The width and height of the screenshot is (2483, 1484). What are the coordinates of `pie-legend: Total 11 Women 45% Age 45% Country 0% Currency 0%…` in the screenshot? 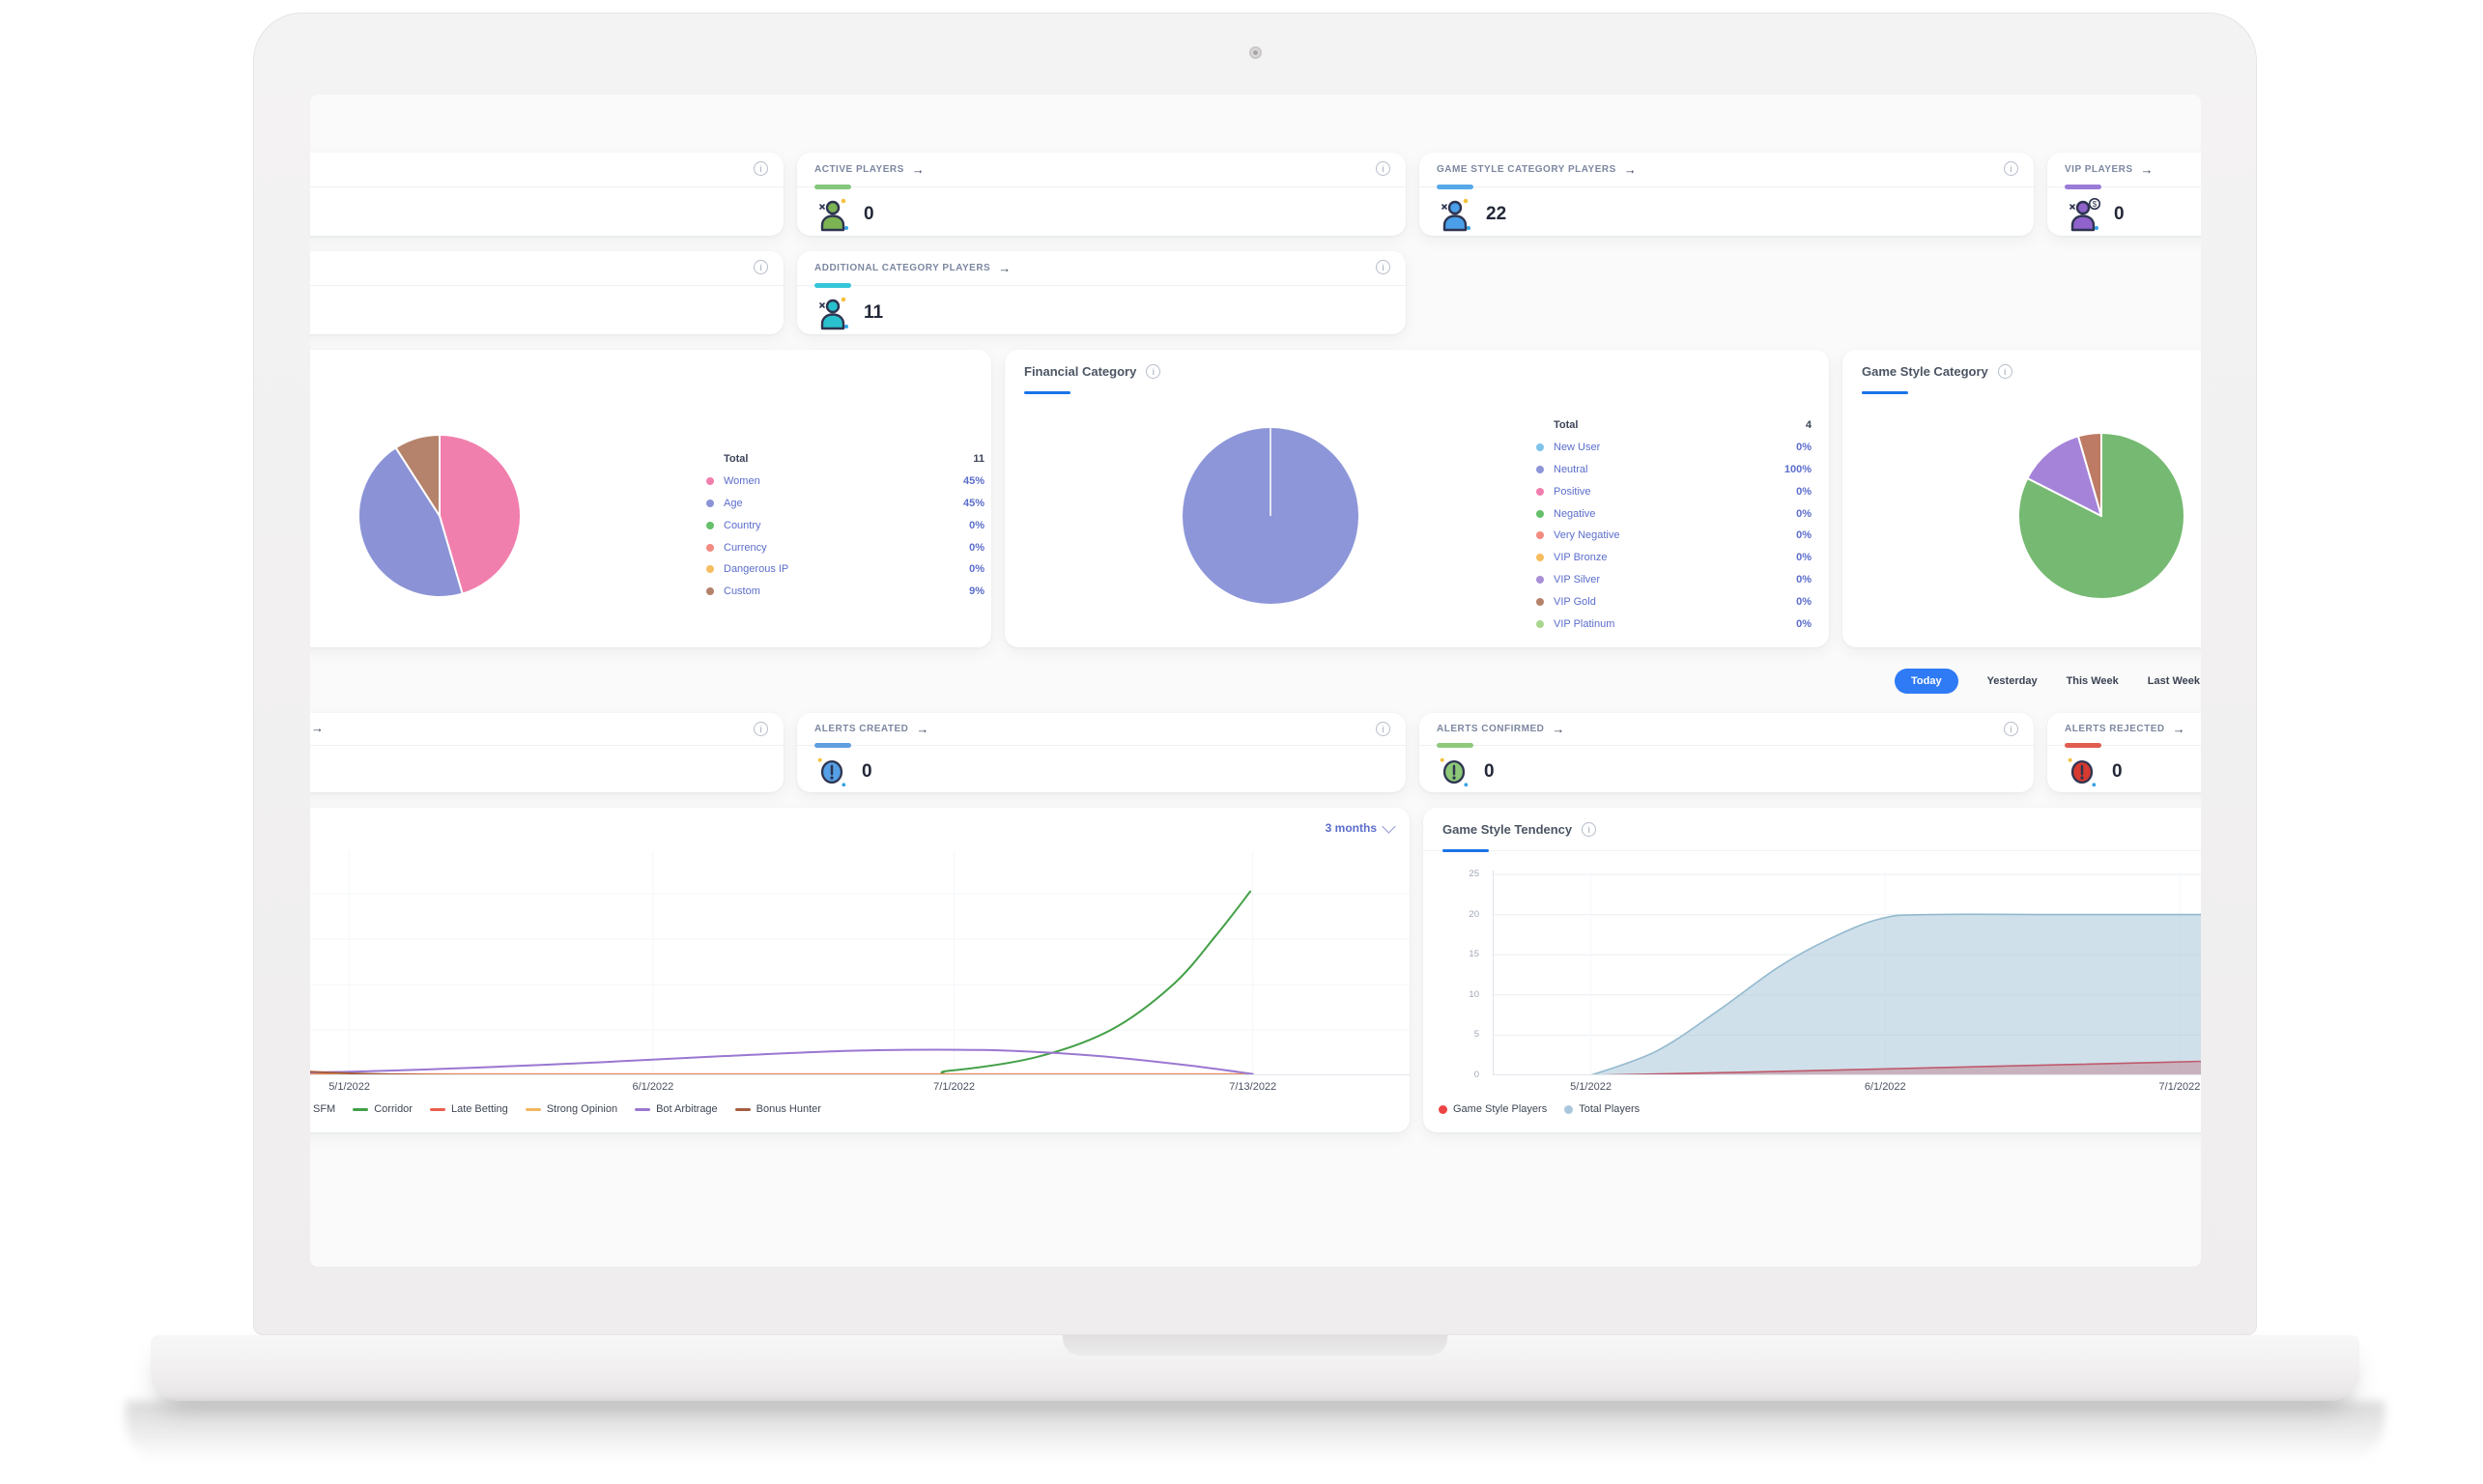 It's located at (845, 526).